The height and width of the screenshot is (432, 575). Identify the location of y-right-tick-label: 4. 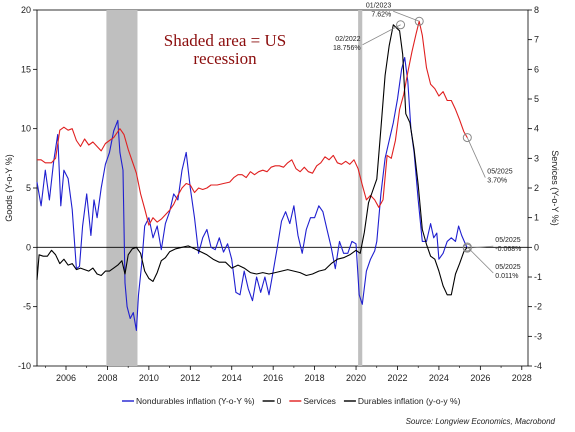
(536, 129).